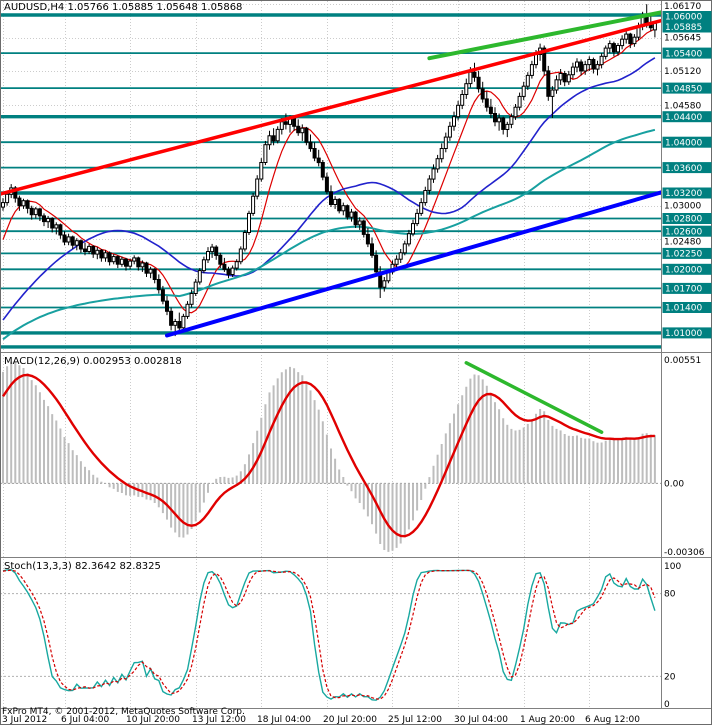 This screenshot has height=725, width=712. I want to click on time-axis-label: 30 Jul 04:00, so click(481, 720).